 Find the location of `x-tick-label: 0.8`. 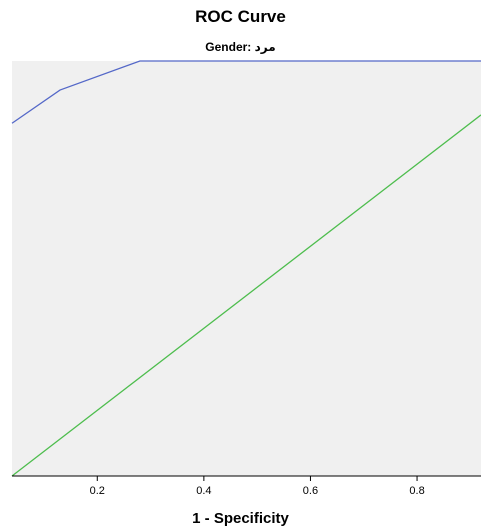

x-tick-label: 0.8 is located at coordinates (416, 491).